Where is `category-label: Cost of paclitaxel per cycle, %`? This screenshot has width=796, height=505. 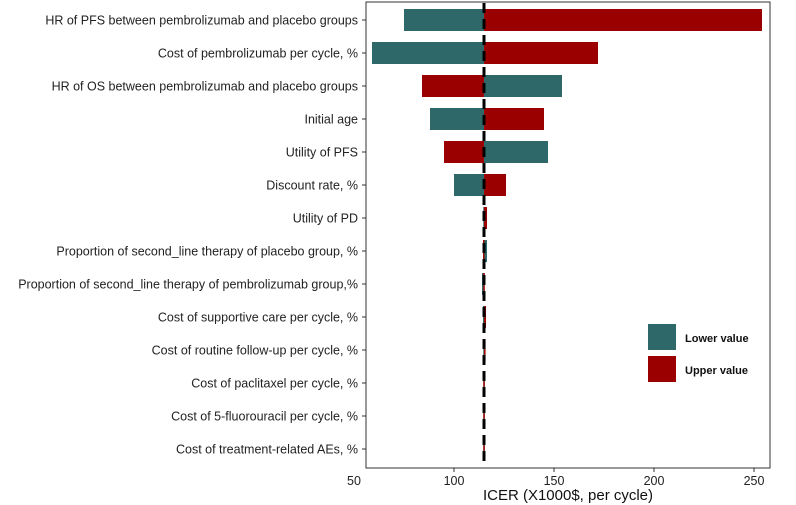
category-label: Cost of paclitaxel per cycle, % is located at coordinates (274, 384).